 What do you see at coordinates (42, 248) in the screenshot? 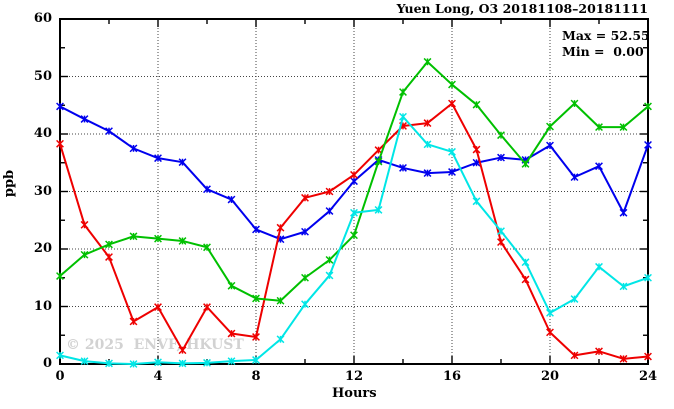
I see `y-tick-label: 20` at bounding box center [42, 248].